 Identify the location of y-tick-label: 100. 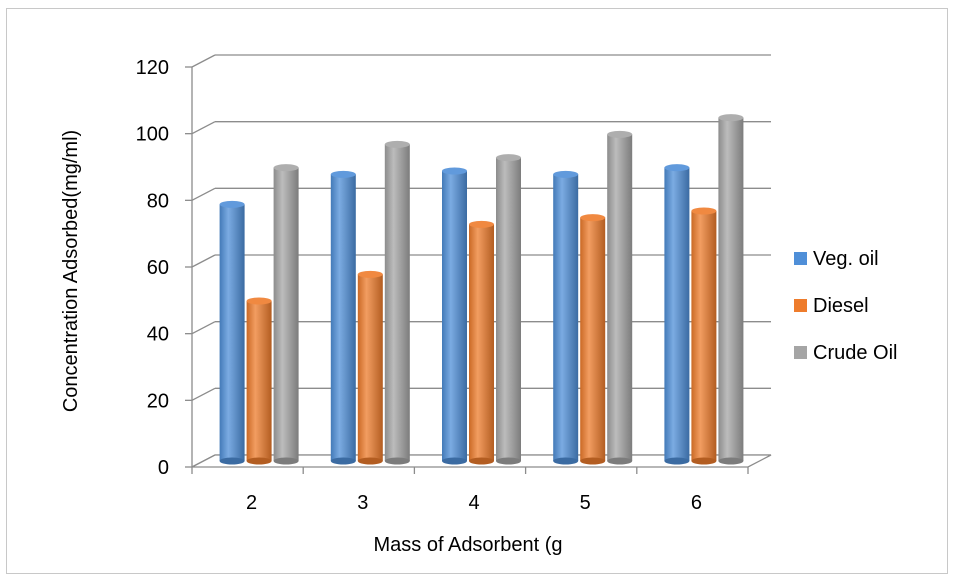
(152, 135).